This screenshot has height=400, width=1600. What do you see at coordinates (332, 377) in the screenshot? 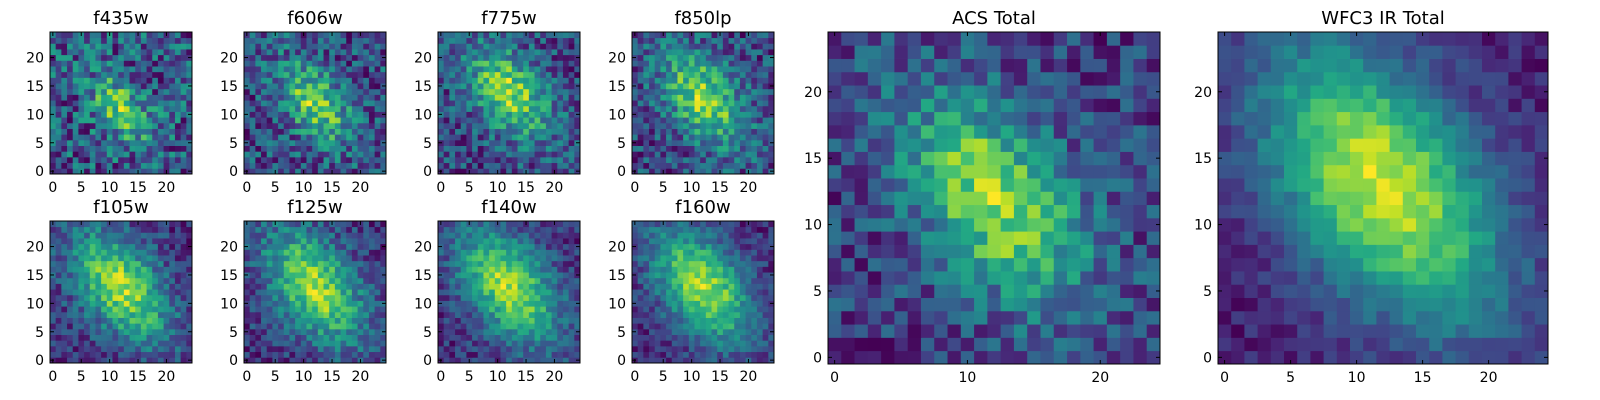
I see `x-tick-label: 15` at bounding box center [332, 377].